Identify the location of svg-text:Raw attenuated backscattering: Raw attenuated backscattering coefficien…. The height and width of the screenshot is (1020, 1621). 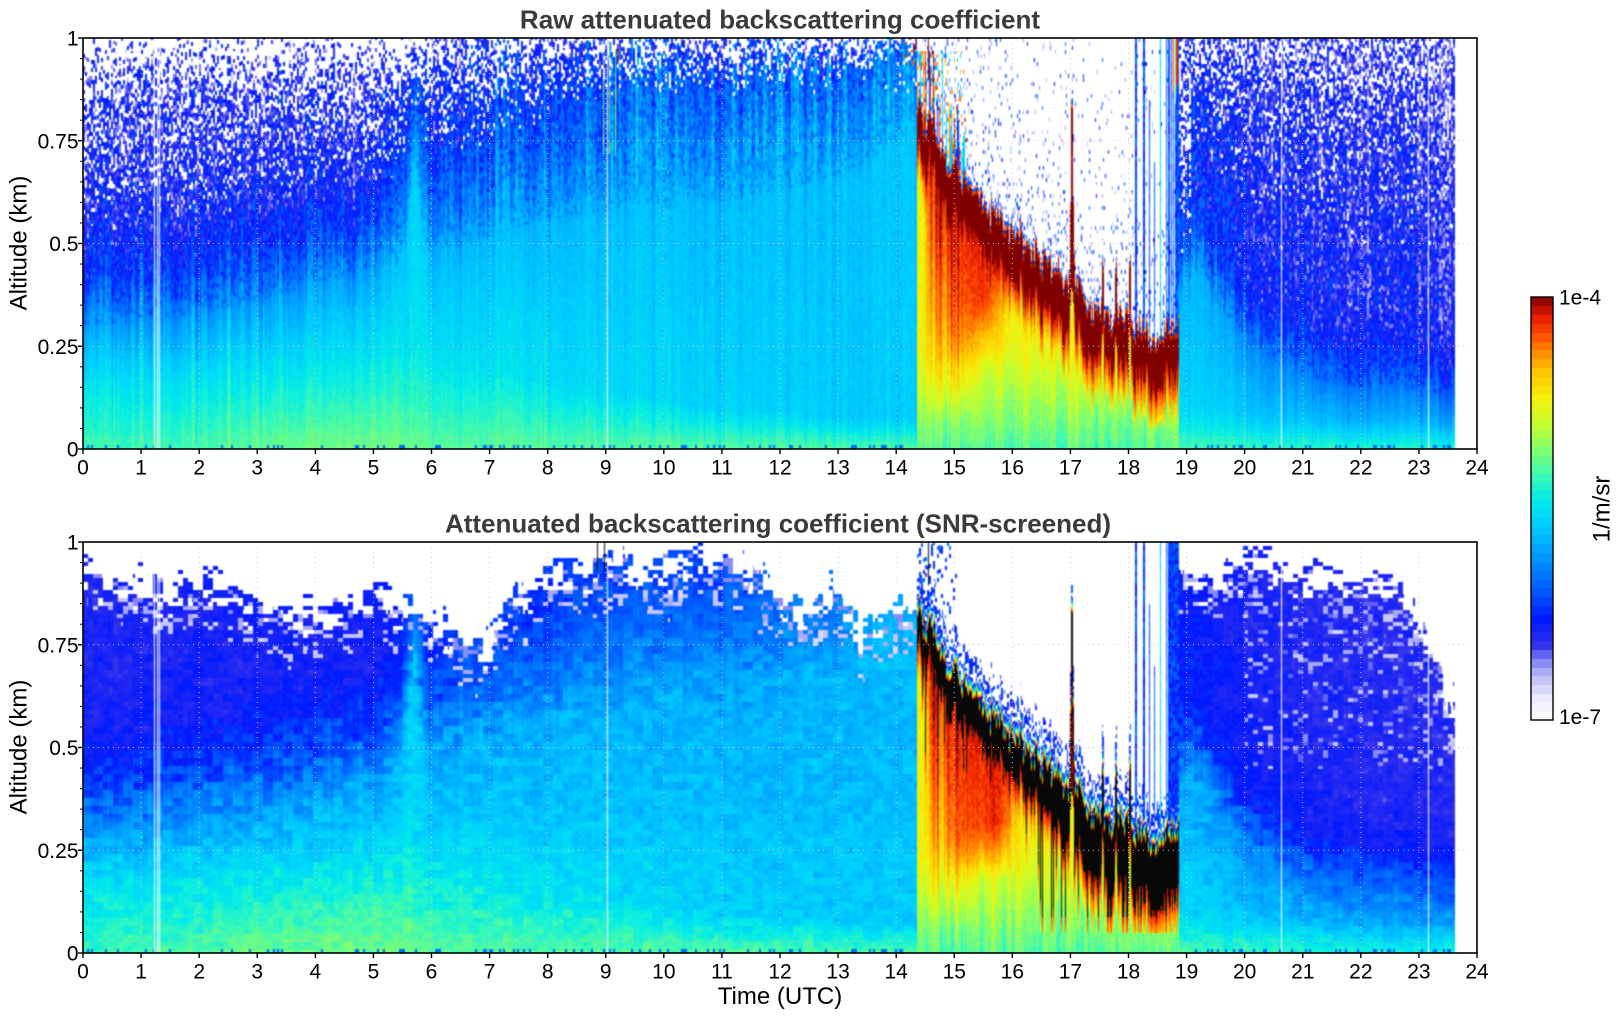
(780, 20).